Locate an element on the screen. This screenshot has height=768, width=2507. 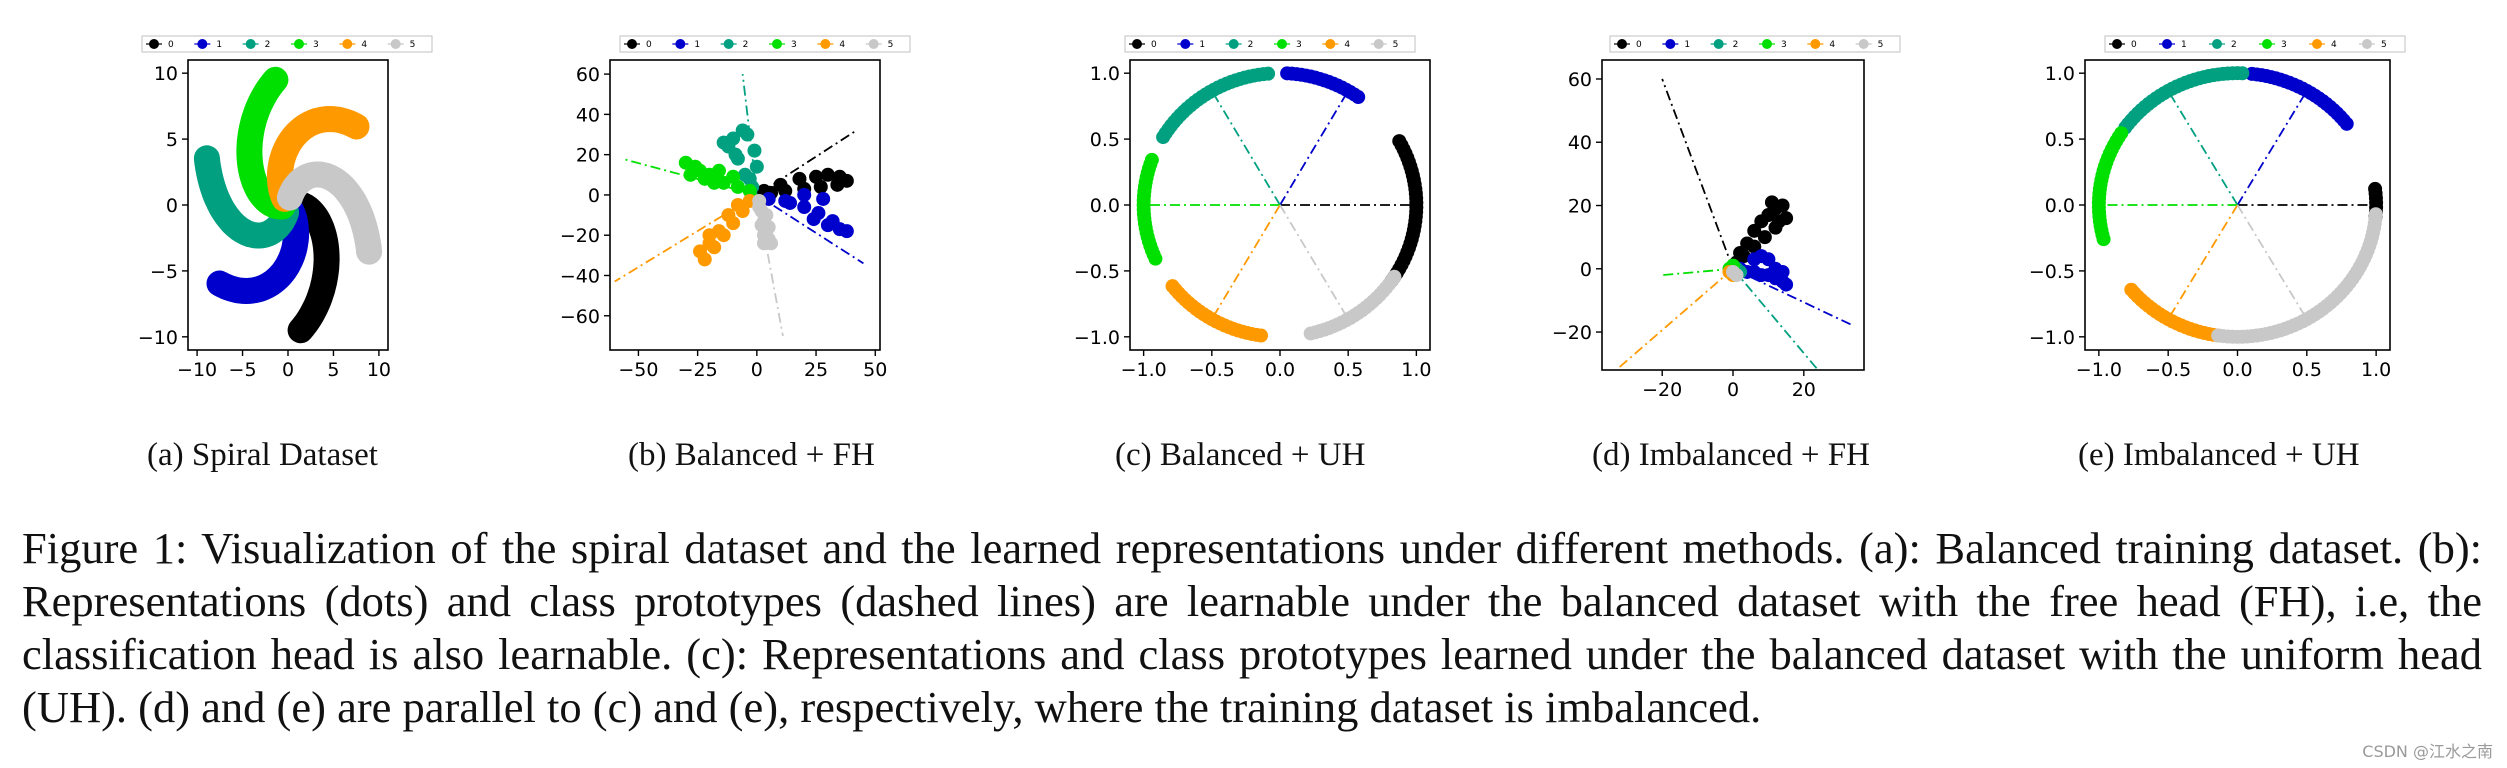
panel-a-chart: 0 1 2 3 4 5 −10 −5 0 5 10 −10 −5 0 5 10 is located at coordinates (285, 208).